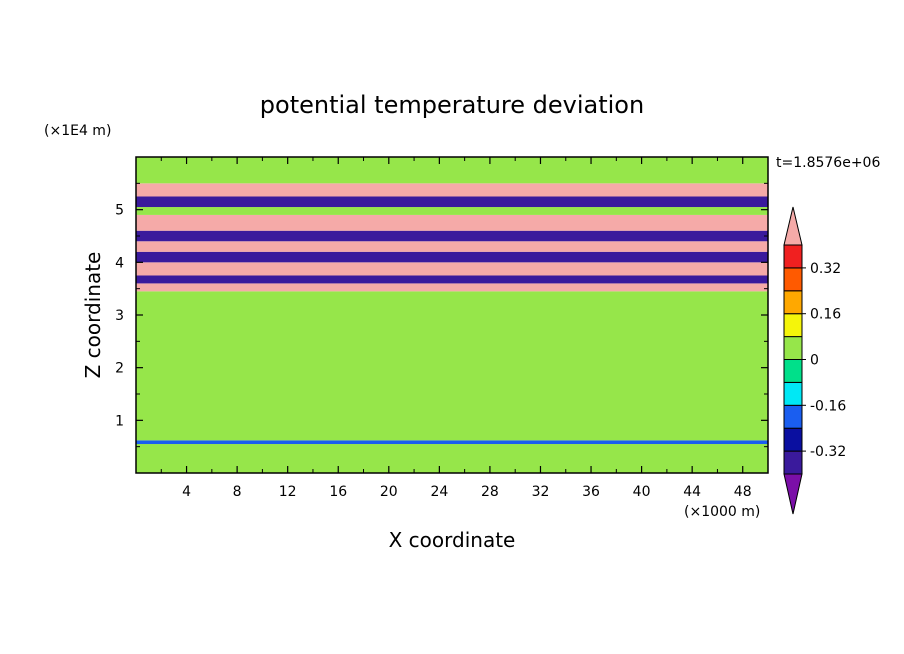  Describe the element at coordinates (825, 315) in the screenshot. I see `colorbar-label: 0.16` at that location.